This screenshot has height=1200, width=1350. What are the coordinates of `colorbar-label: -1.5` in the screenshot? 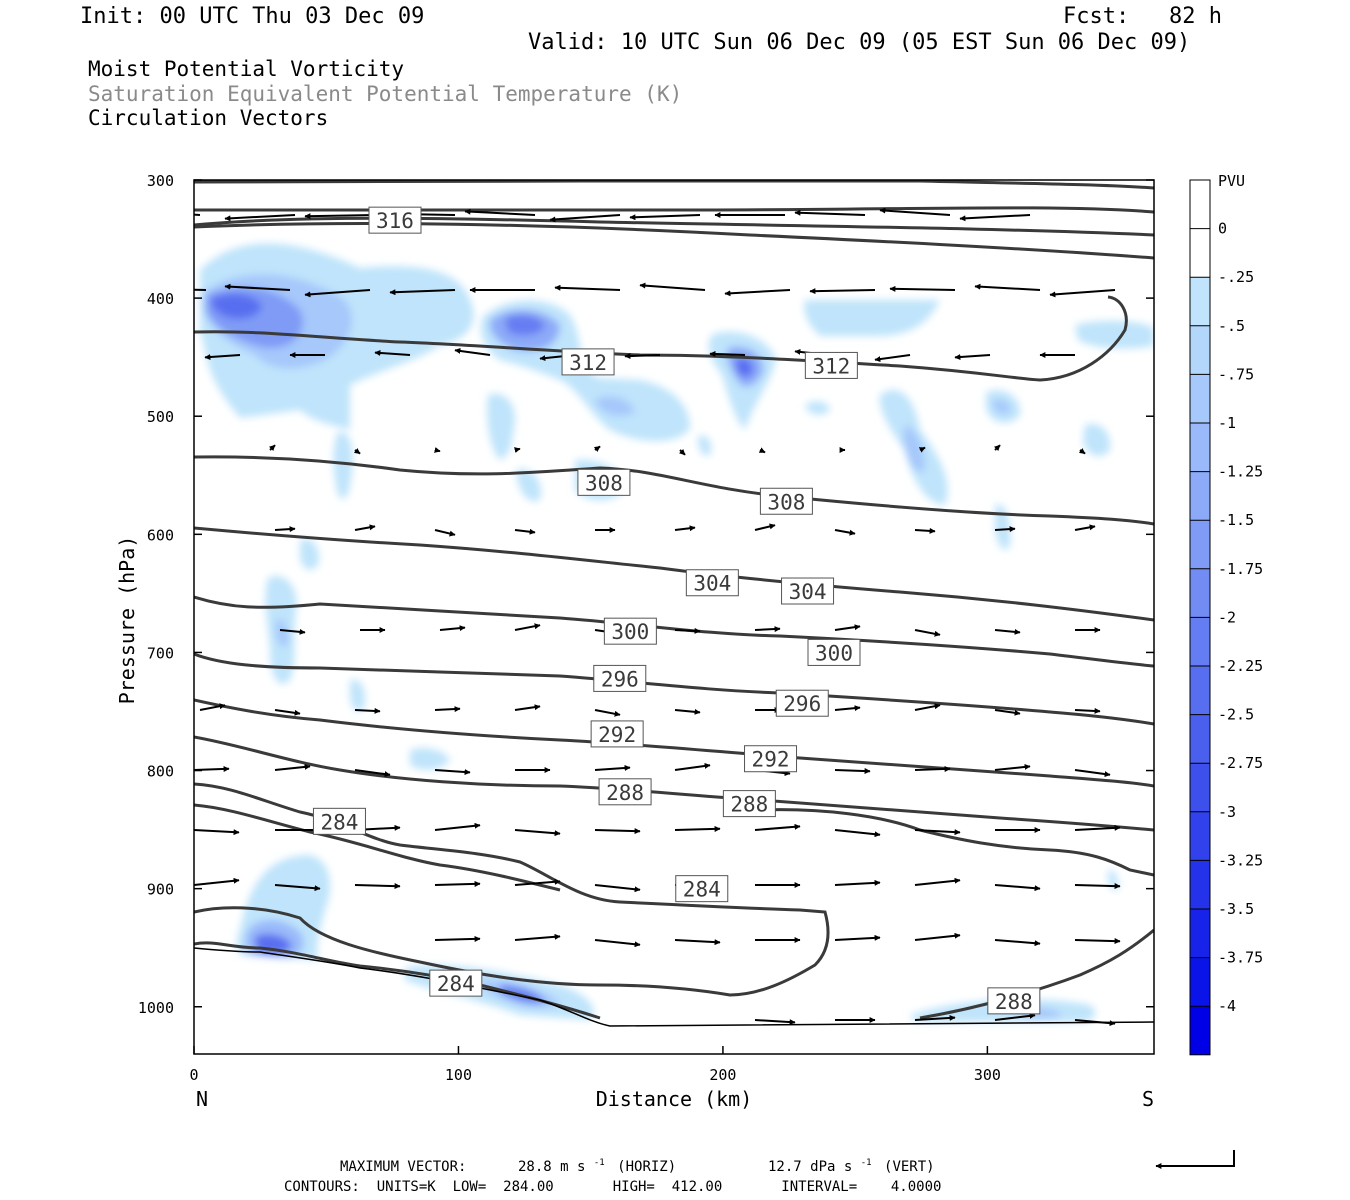 It's located at (1236, 520).